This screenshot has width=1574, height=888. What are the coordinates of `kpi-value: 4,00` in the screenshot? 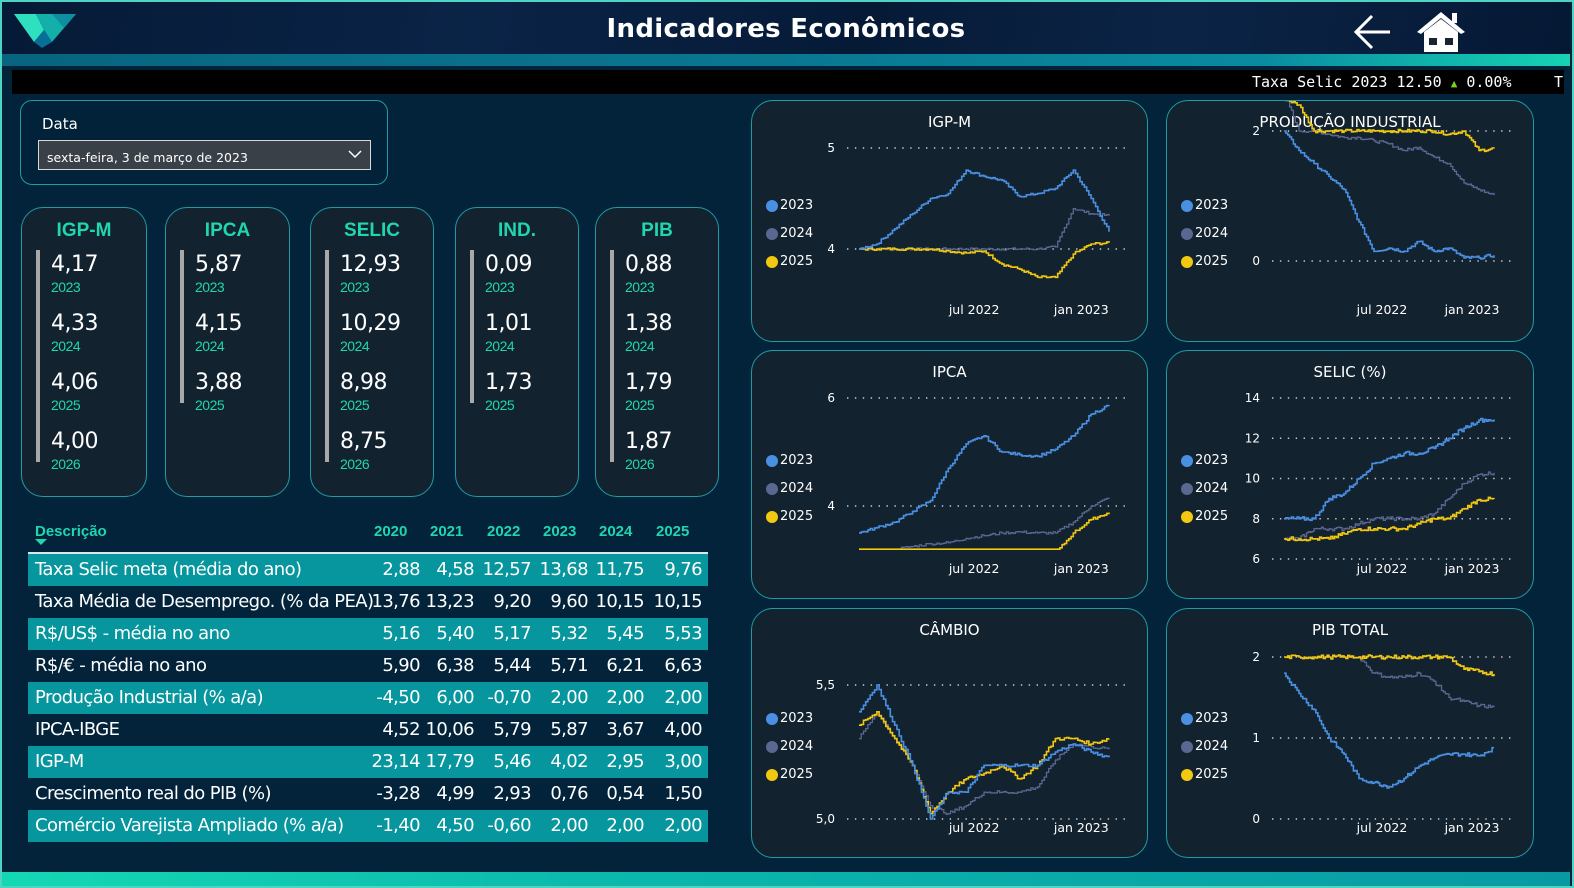 It's located at (74, 441).